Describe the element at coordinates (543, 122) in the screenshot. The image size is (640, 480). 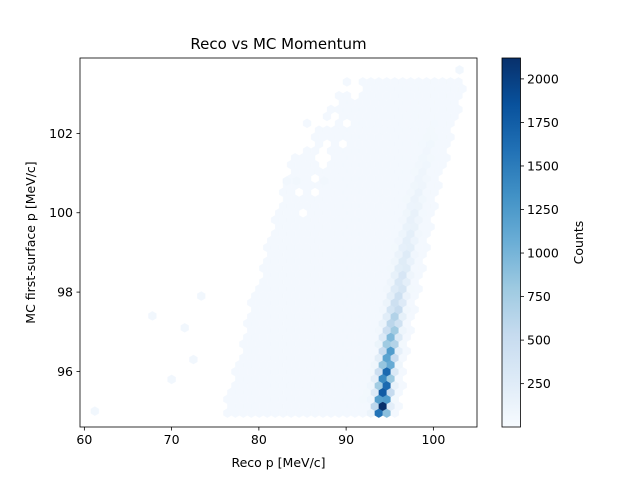
I see `colorbar-tick-label: 1750` at that location.